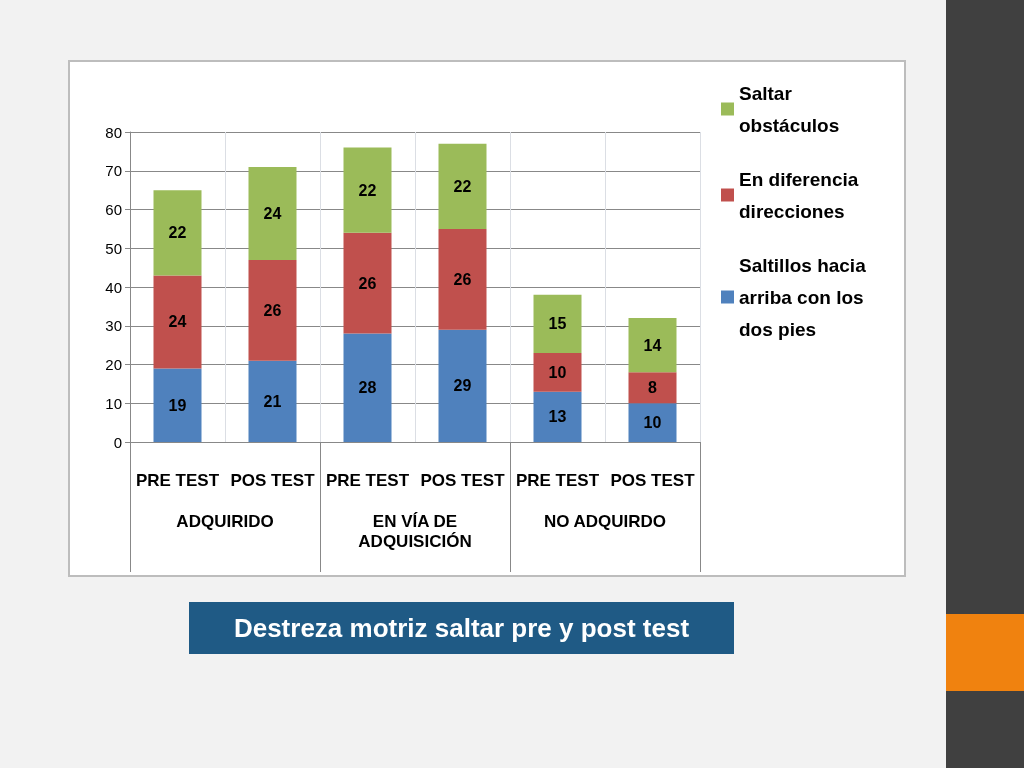 Image resolution: width=1024 pixels, height=768 pixels. Describe the element at coordinates (113, 132) in the screenshot. I see `y-tick-label: 80` at that location.